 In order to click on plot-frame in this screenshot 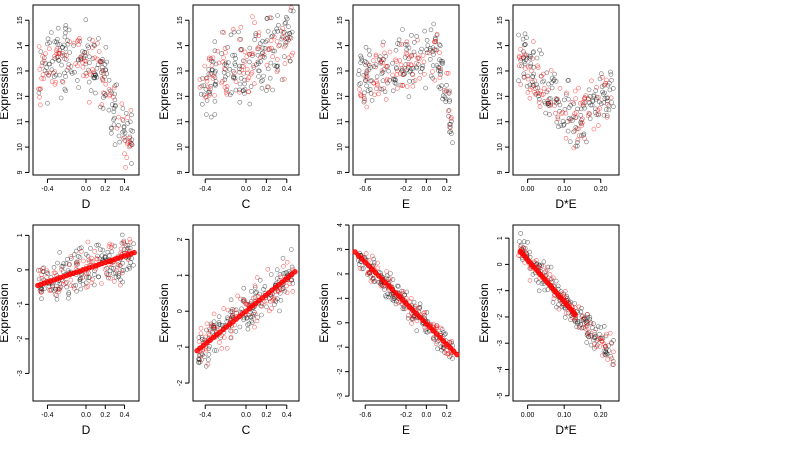, I will do `click(86, 313)`.